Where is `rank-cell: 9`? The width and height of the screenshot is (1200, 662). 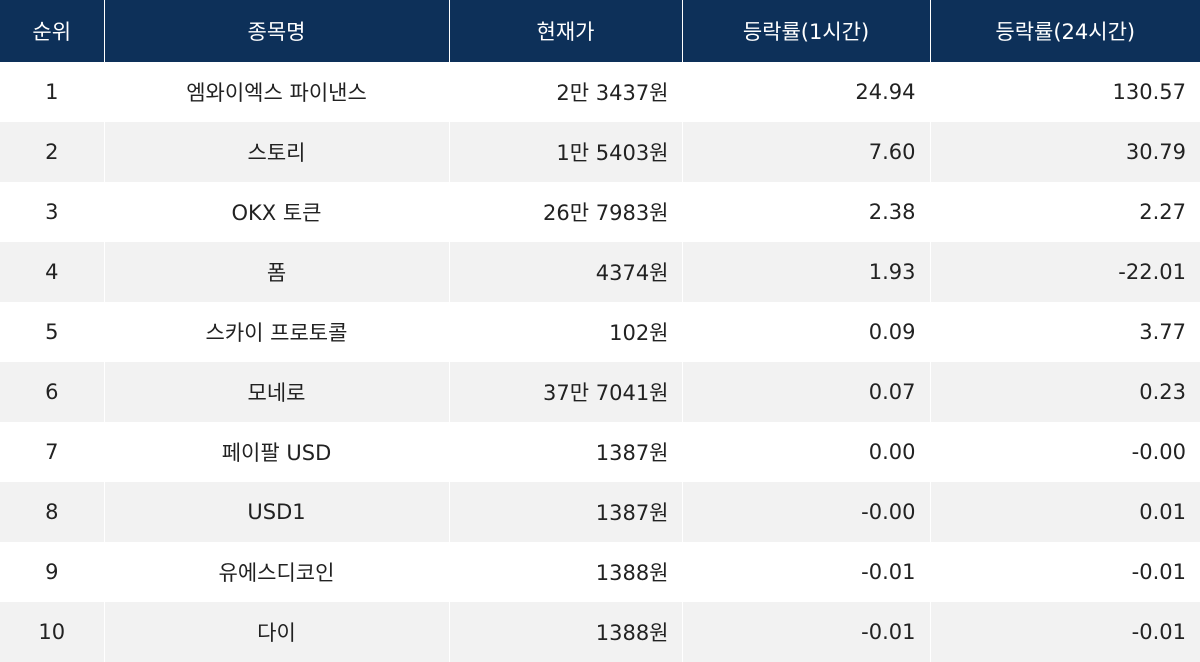
rank-cell: 9 is located at coordinates (52, 572).